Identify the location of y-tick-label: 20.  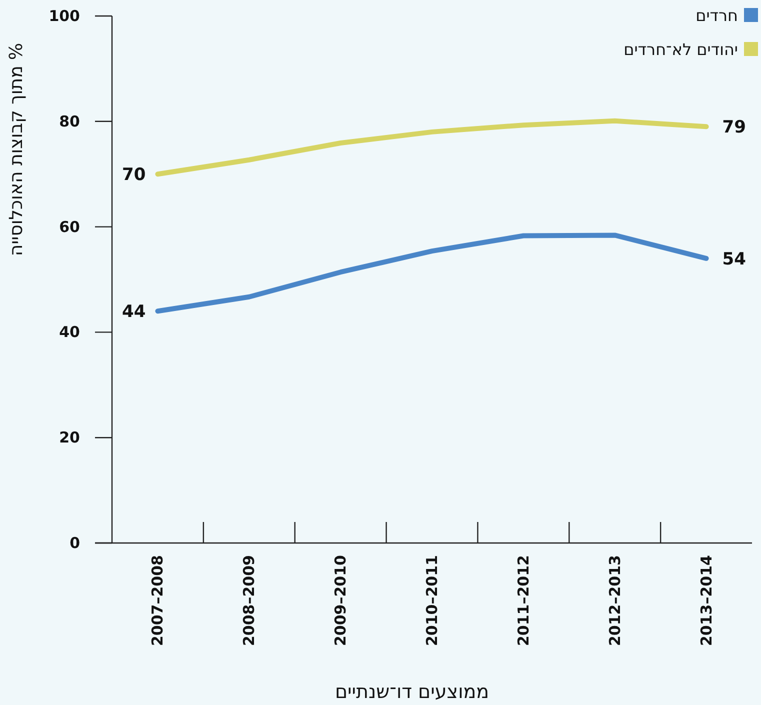
(69, 437).